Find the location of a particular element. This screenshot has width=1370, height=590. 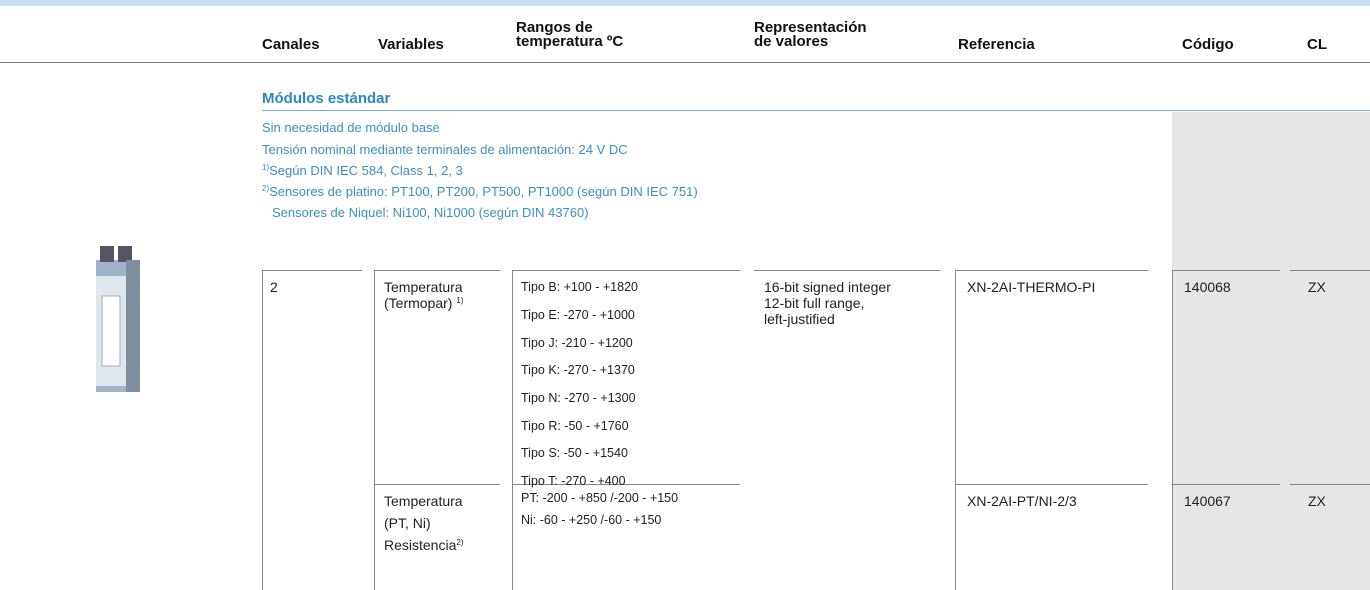

variable: (PT, Ni) is located at coordinates (407, 523).